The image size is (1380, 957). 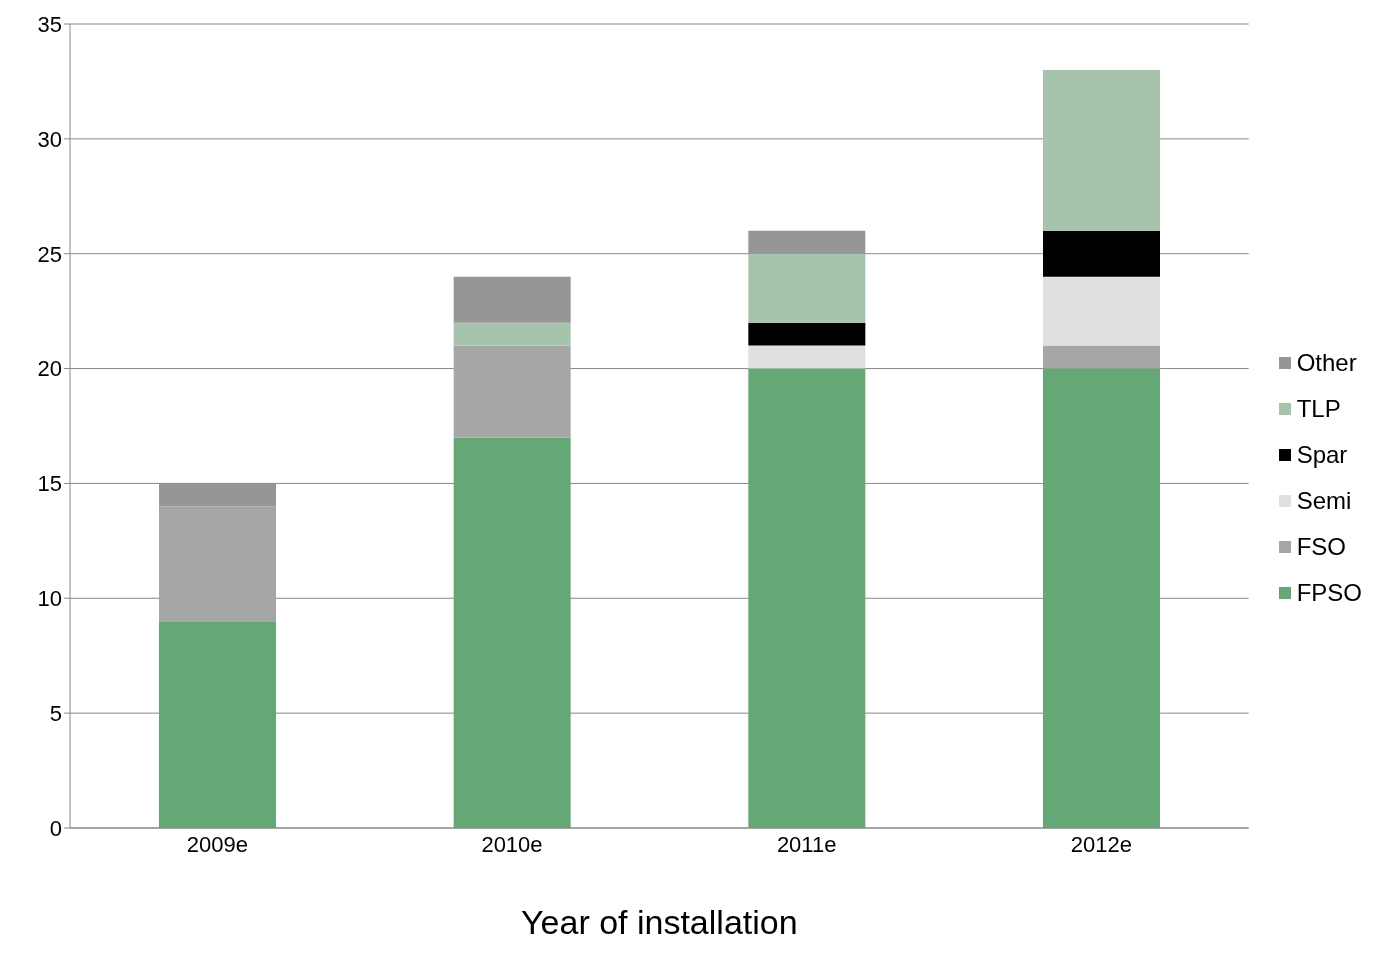 I want to click on legend-label: TLP, so click(x=1318, y=409).